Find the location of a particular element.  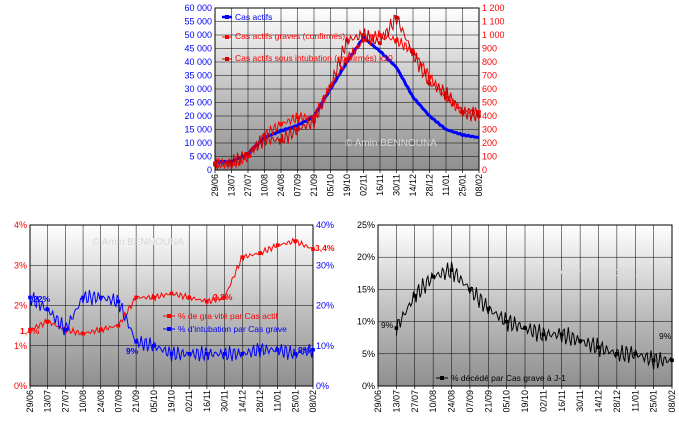

y-left-tick-label: 4% is located at coordinates (20, 225).